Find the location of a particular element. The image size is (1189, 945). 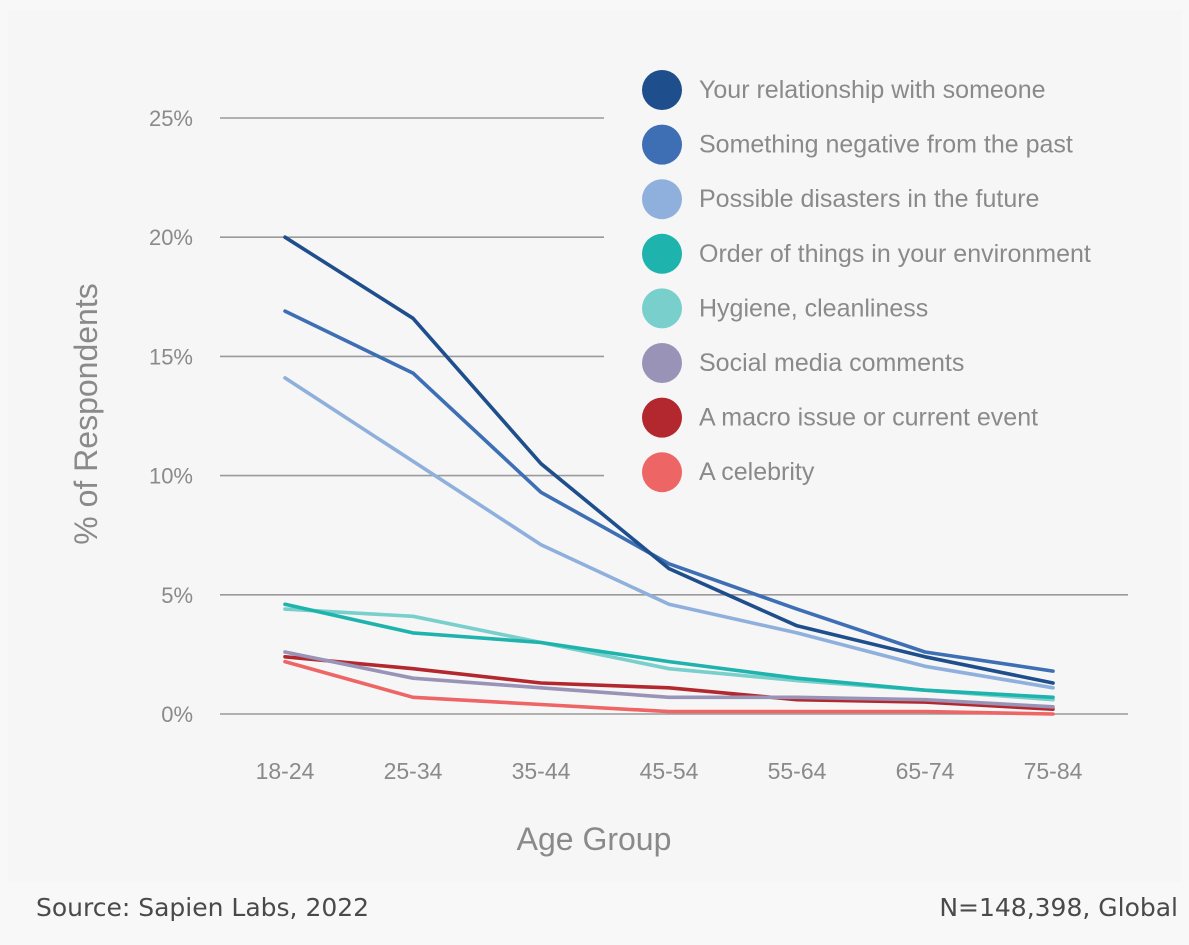

source-note: Source: Sapien Labs, 2022 is located at coordinates (203, 907).